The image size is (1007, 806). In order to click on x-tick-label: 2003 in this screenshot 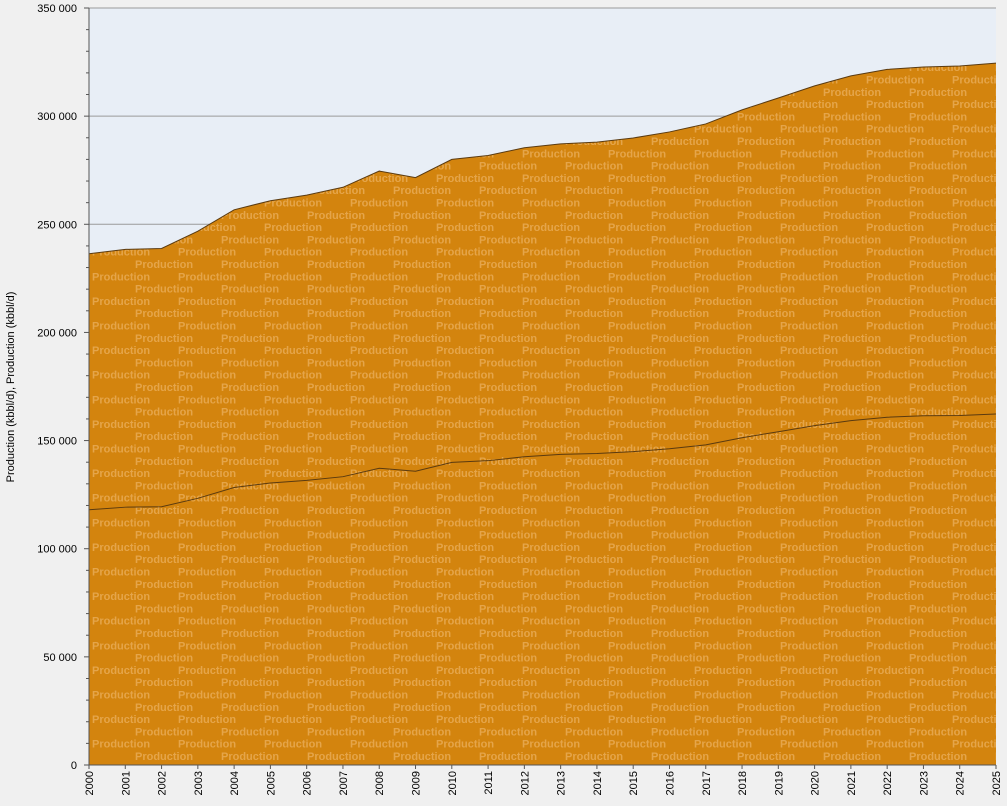, I will do `click(199, 783)`.